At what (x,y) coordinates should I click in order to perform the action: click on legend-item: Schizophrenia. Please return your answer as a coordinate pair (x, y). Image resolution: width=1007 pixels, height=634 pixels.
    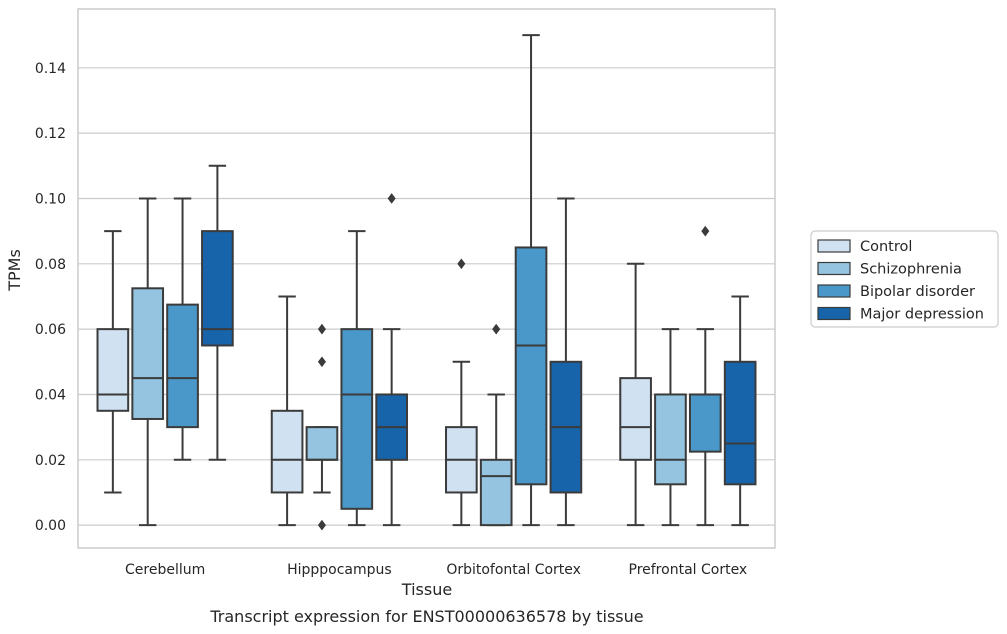
    Looking at the image, I should click on (889, 269).